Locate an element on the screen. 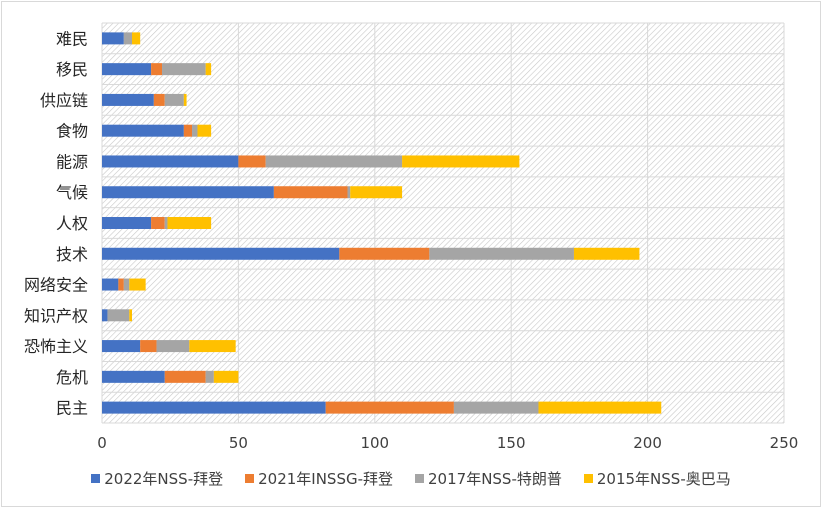  x-axis-ticks: 0 50 100 150 200 250 is located at coordinates (447, 443).